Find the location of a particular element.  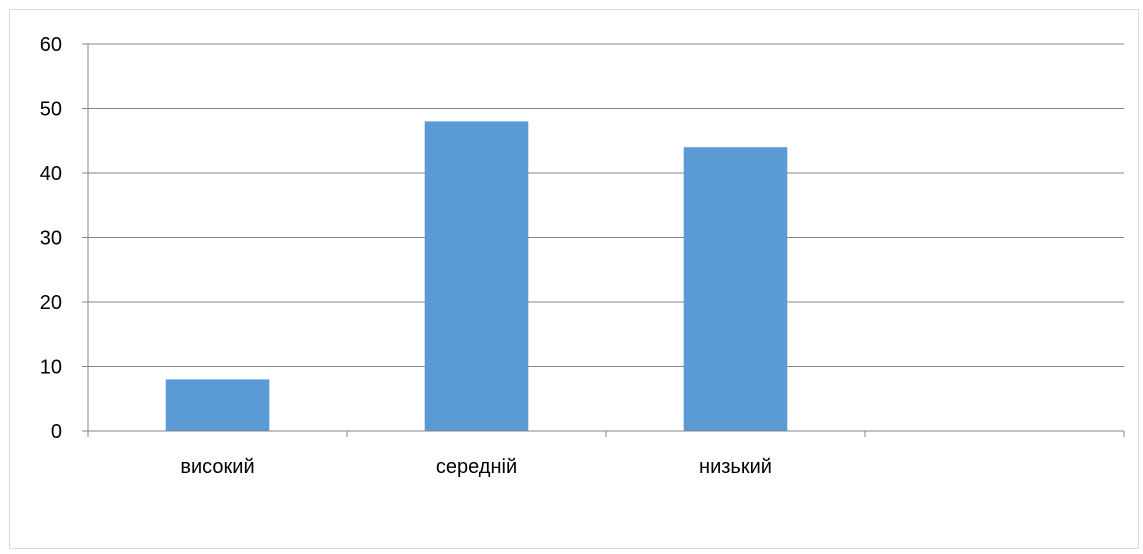

y-tick-label: 10 is located at coordinates (51, 368).